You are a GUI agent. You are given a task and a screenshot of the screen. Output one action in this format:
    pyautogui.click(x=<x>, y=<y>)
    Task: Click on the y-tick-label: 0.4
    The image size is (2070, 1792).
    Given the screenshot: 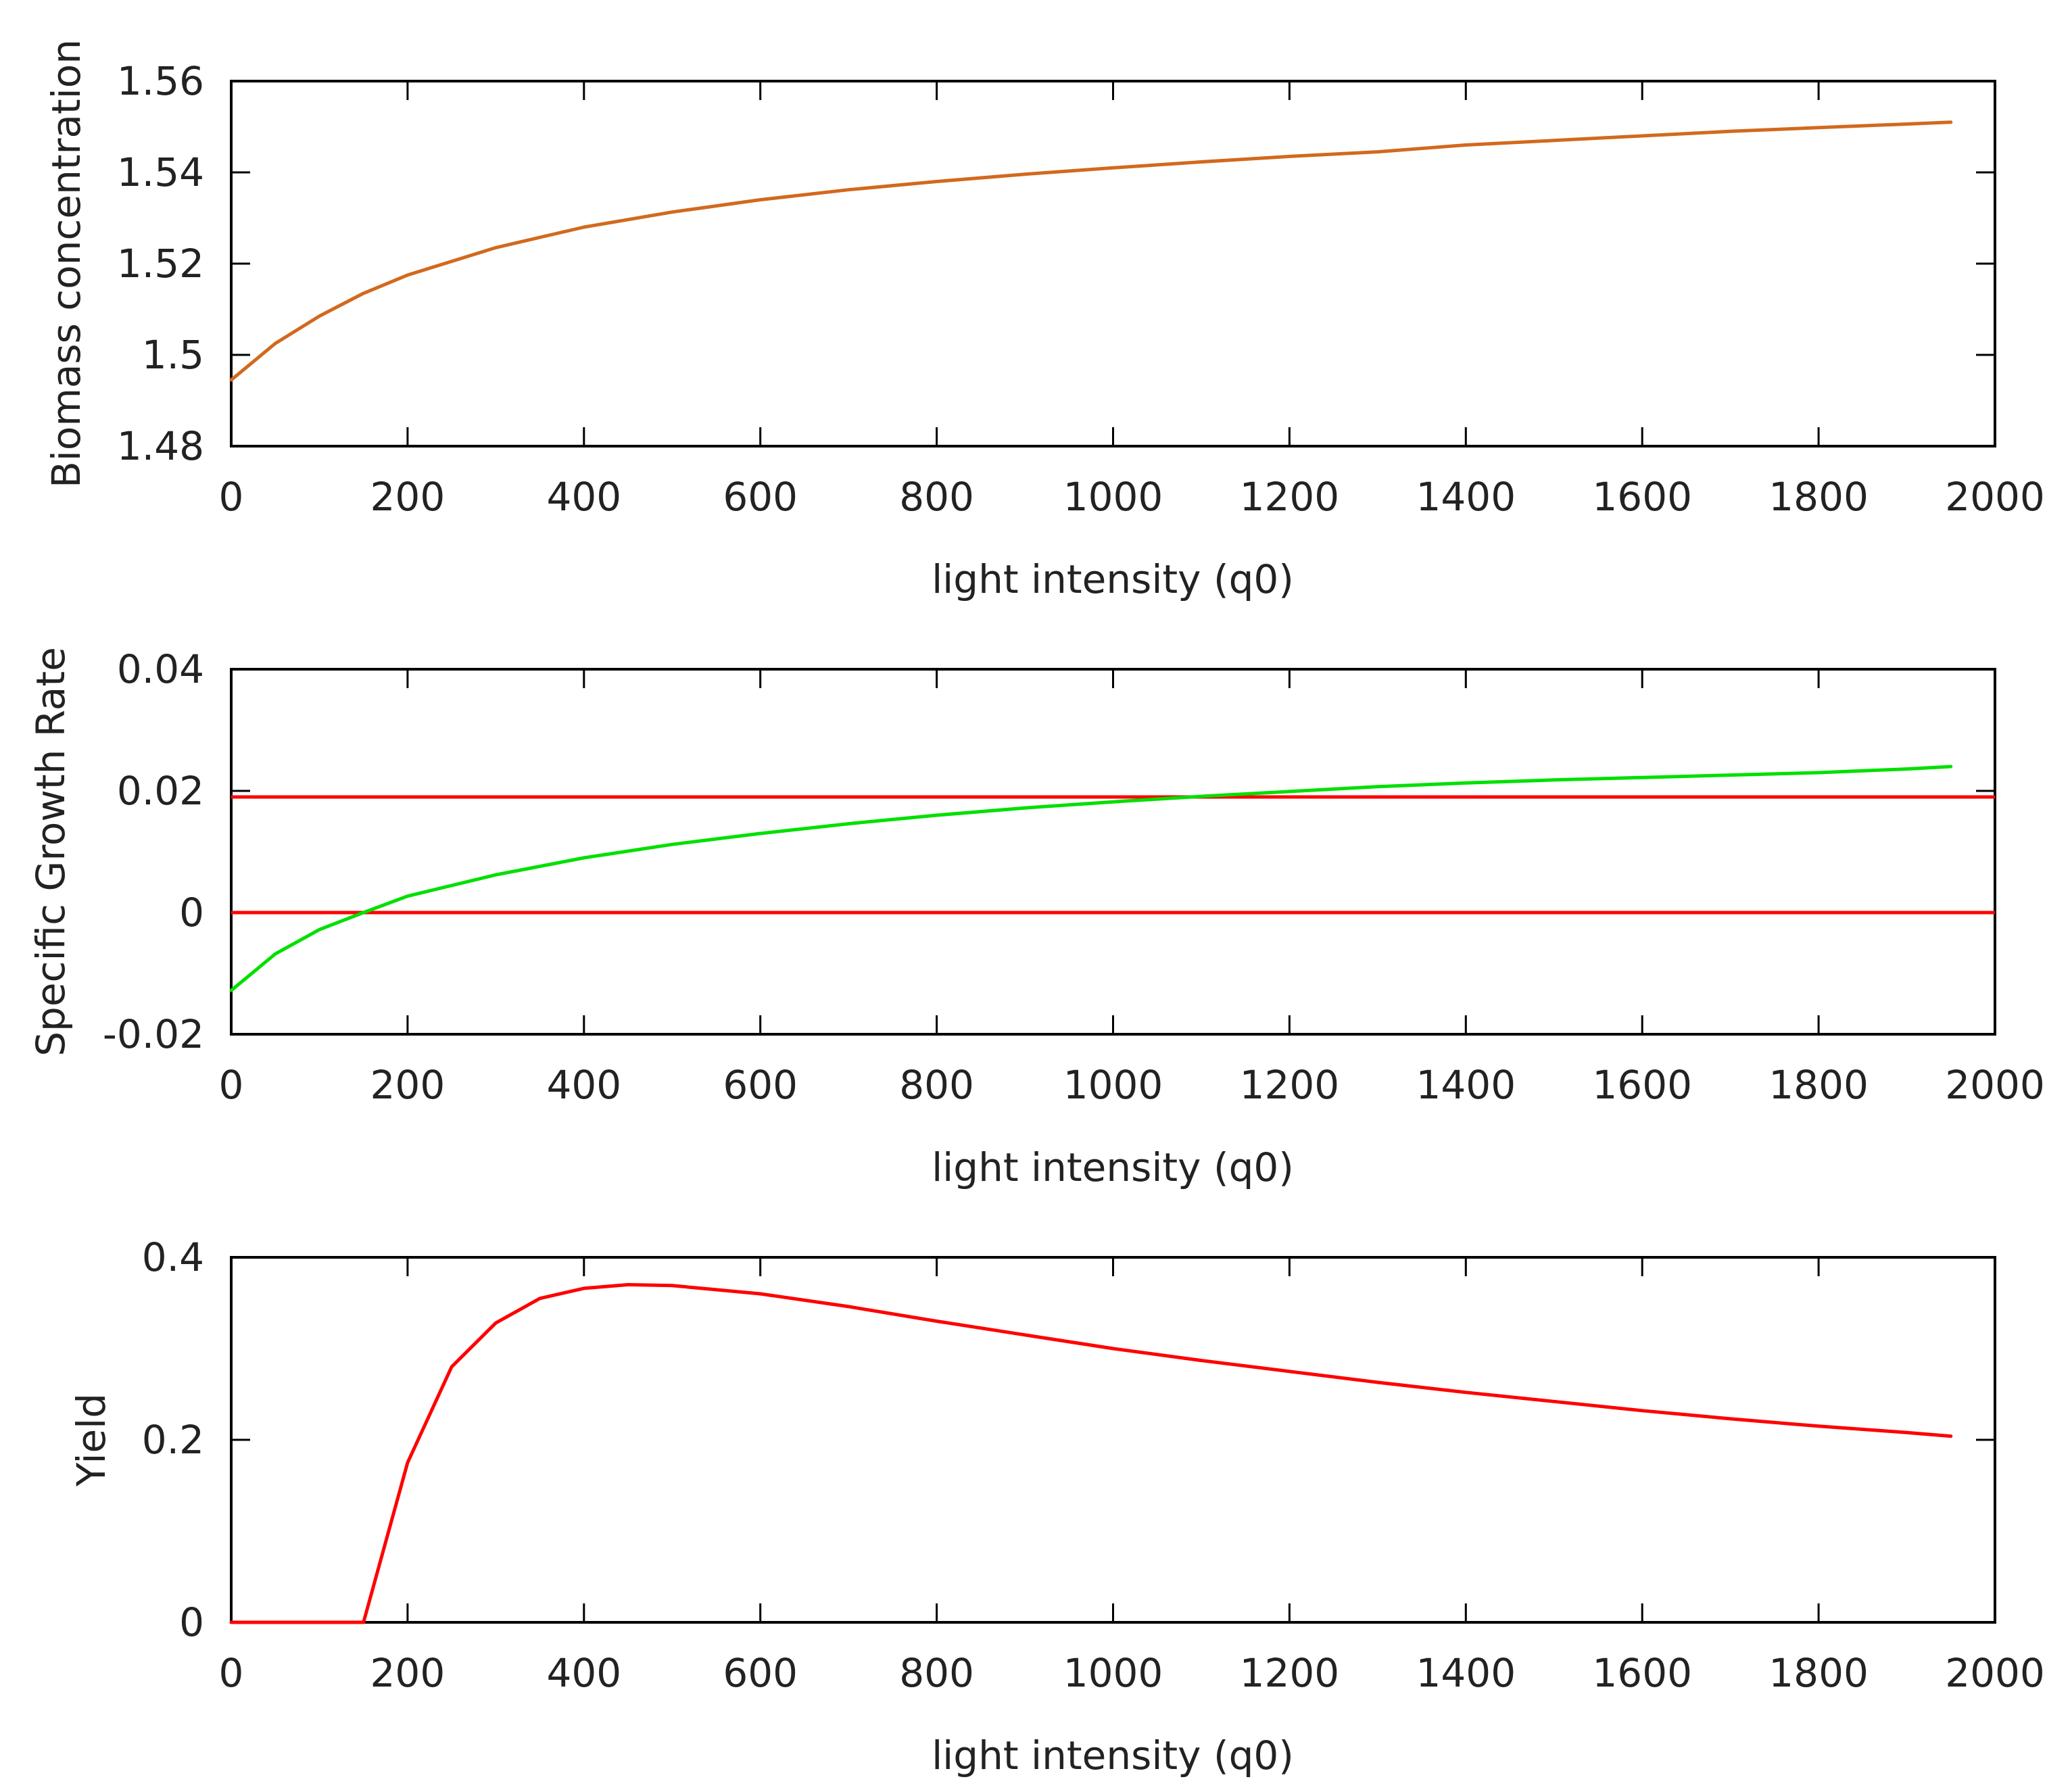 What is the action you would take?
    pyautogui.click(x=173, y=1257)
    